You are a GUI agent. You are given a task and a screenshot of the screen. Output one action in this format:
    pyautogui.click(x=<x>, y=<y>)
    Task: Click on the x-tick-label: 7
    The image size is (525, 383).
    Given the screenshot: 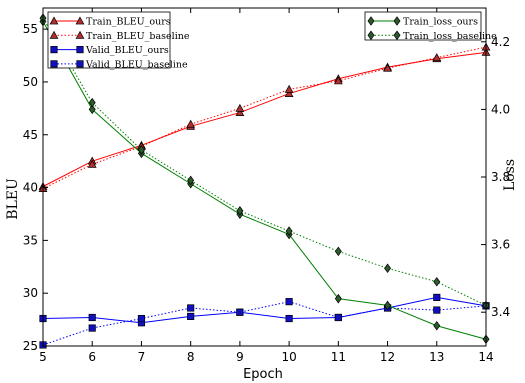 What is the action you would take?
    pyautogui.click(x=142, y=357)
    